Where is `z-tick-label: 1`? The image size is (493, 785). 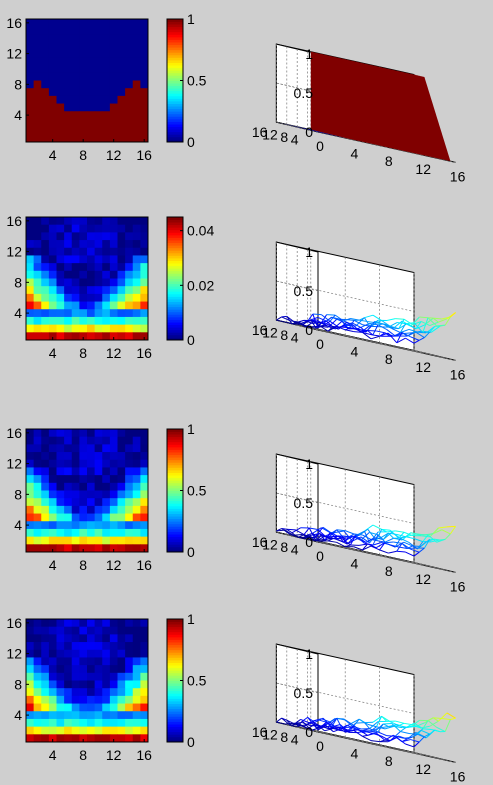
z-tick-label: 1 is located at coordinates (309, 654).